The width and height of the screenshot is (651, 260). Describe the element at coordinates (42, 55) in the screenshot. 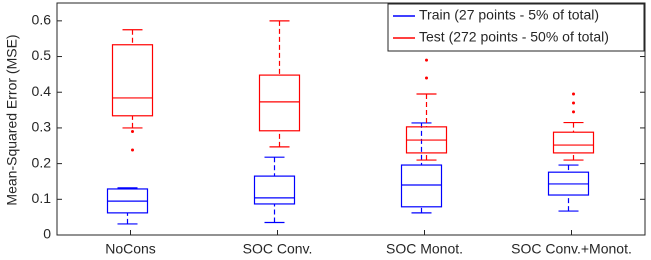

I see `y-tick-label: 0.5` at that location.